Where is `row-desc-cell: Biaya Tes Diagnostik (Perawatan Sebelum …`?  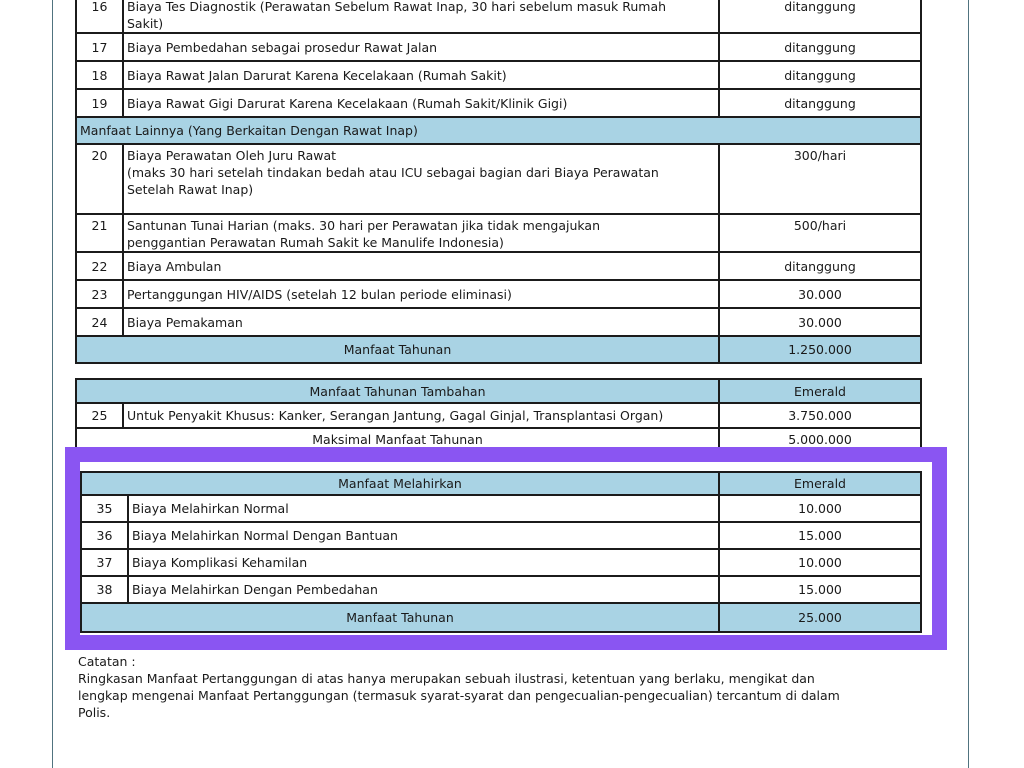
row-desc-cell: Biaya Tes Diagnostik (Perawatan Sebelum … is located at coordinates (421, 17).